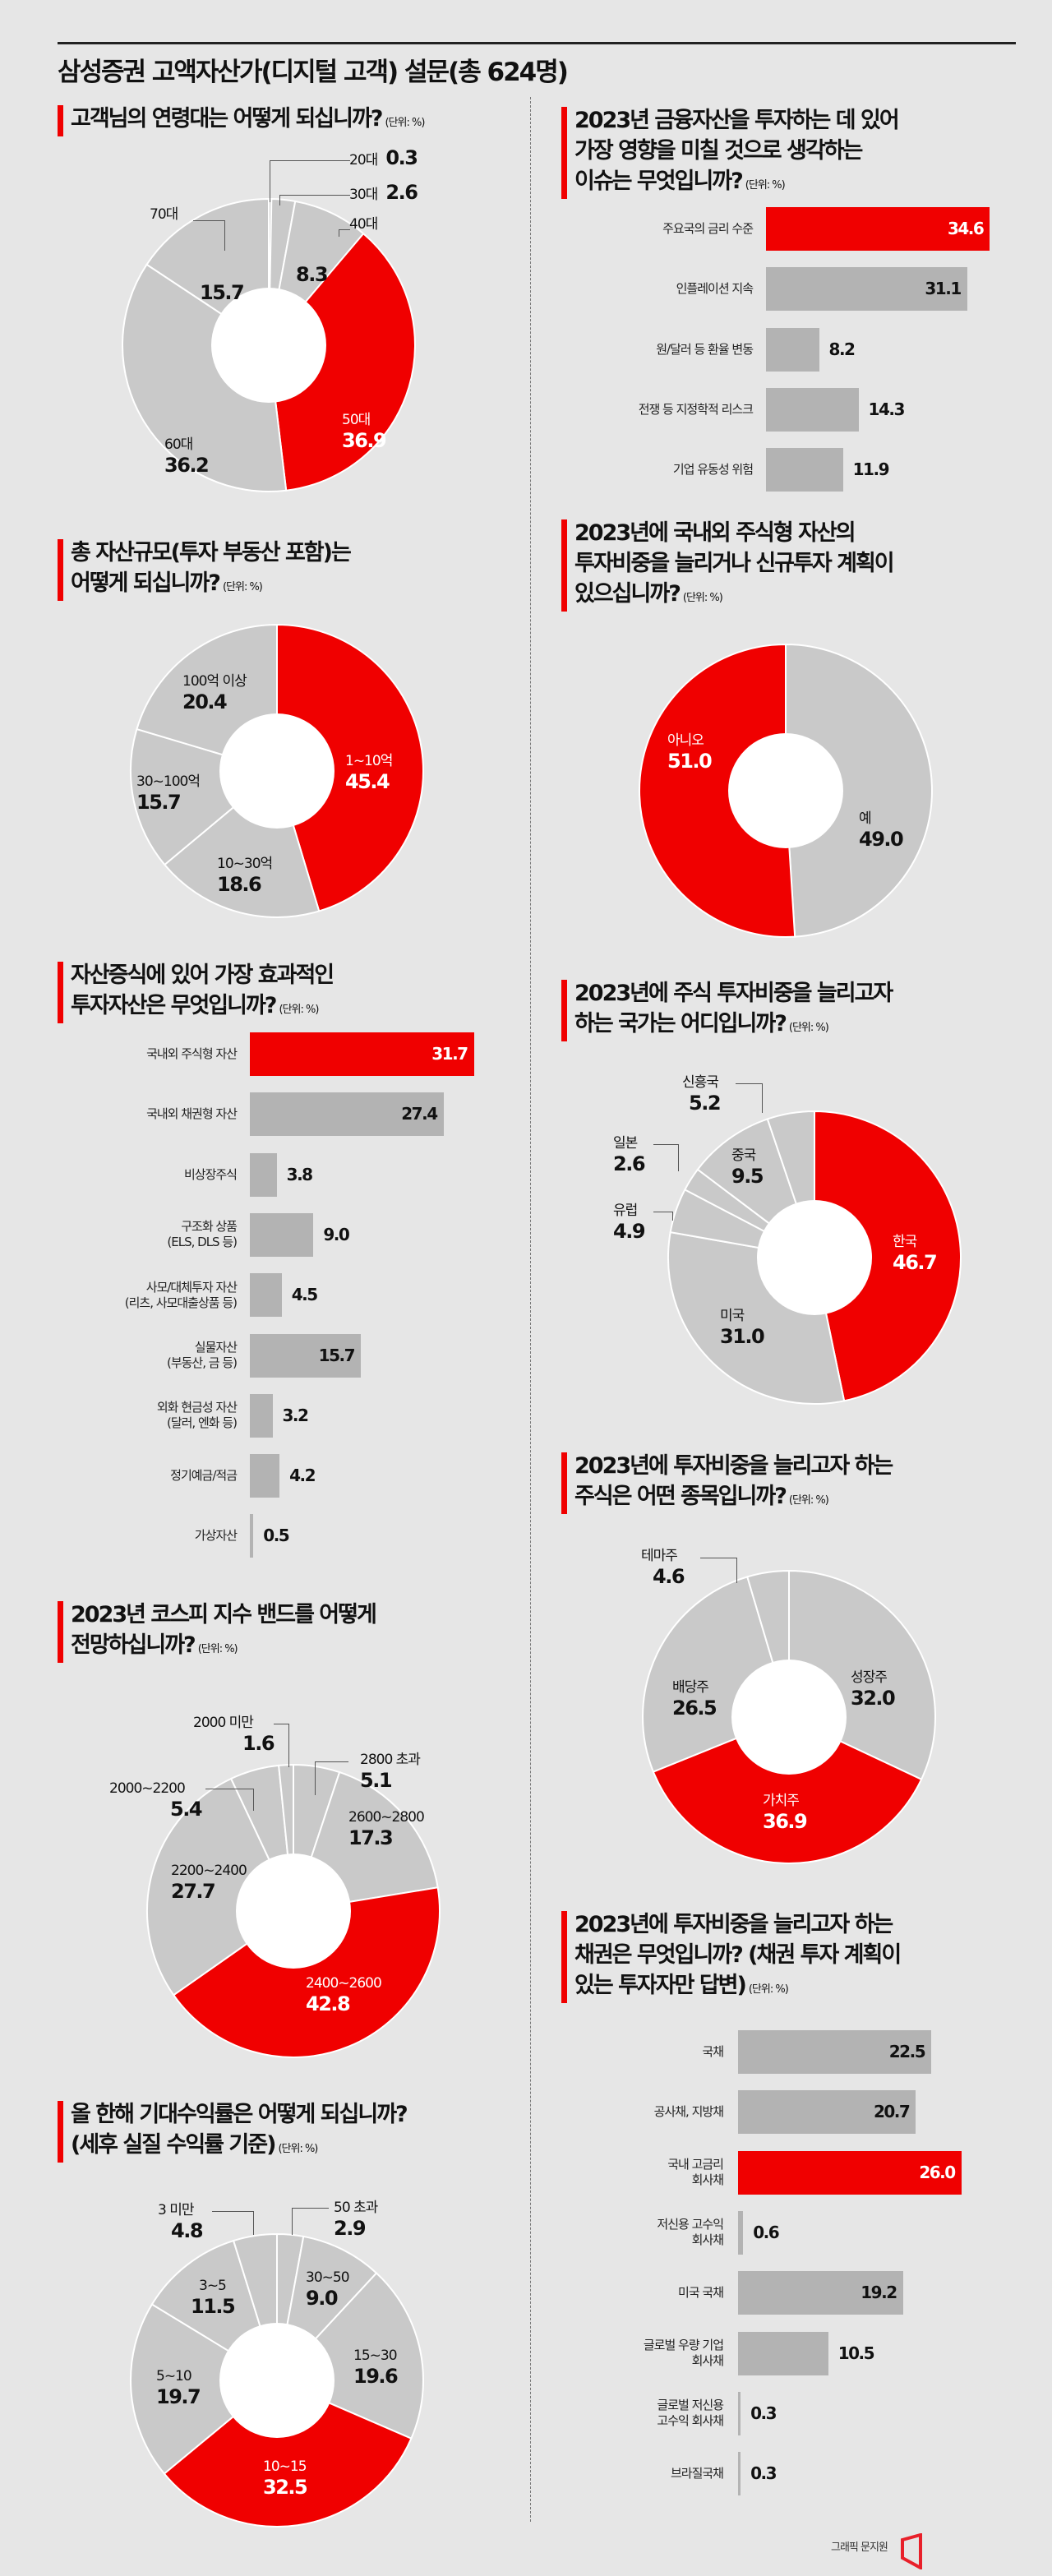 Image resolution: width=1052 pixels, height=2576 pixels. I want to click on label-30-50: 30~50 9.0, so click(328, 2289).